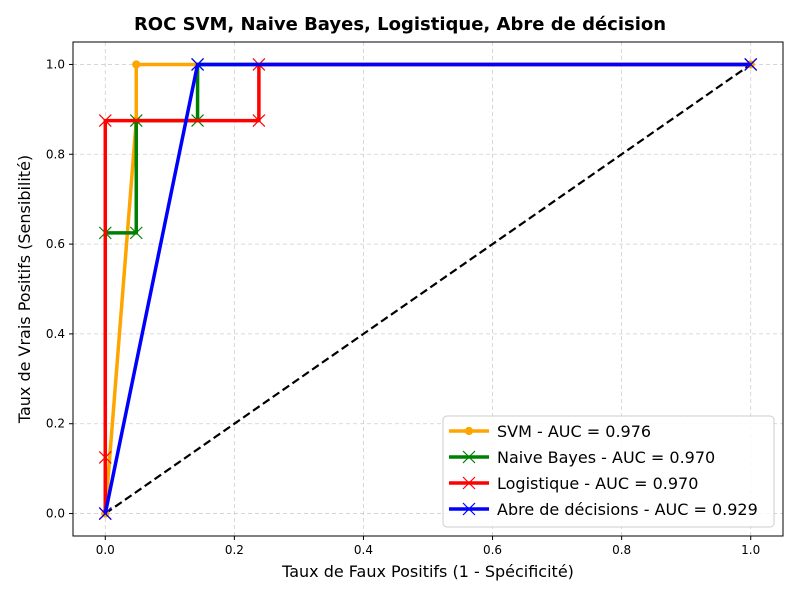  I want to click on legend-item: Abre de décisions - AUC = 0.929, so click(603, 509).